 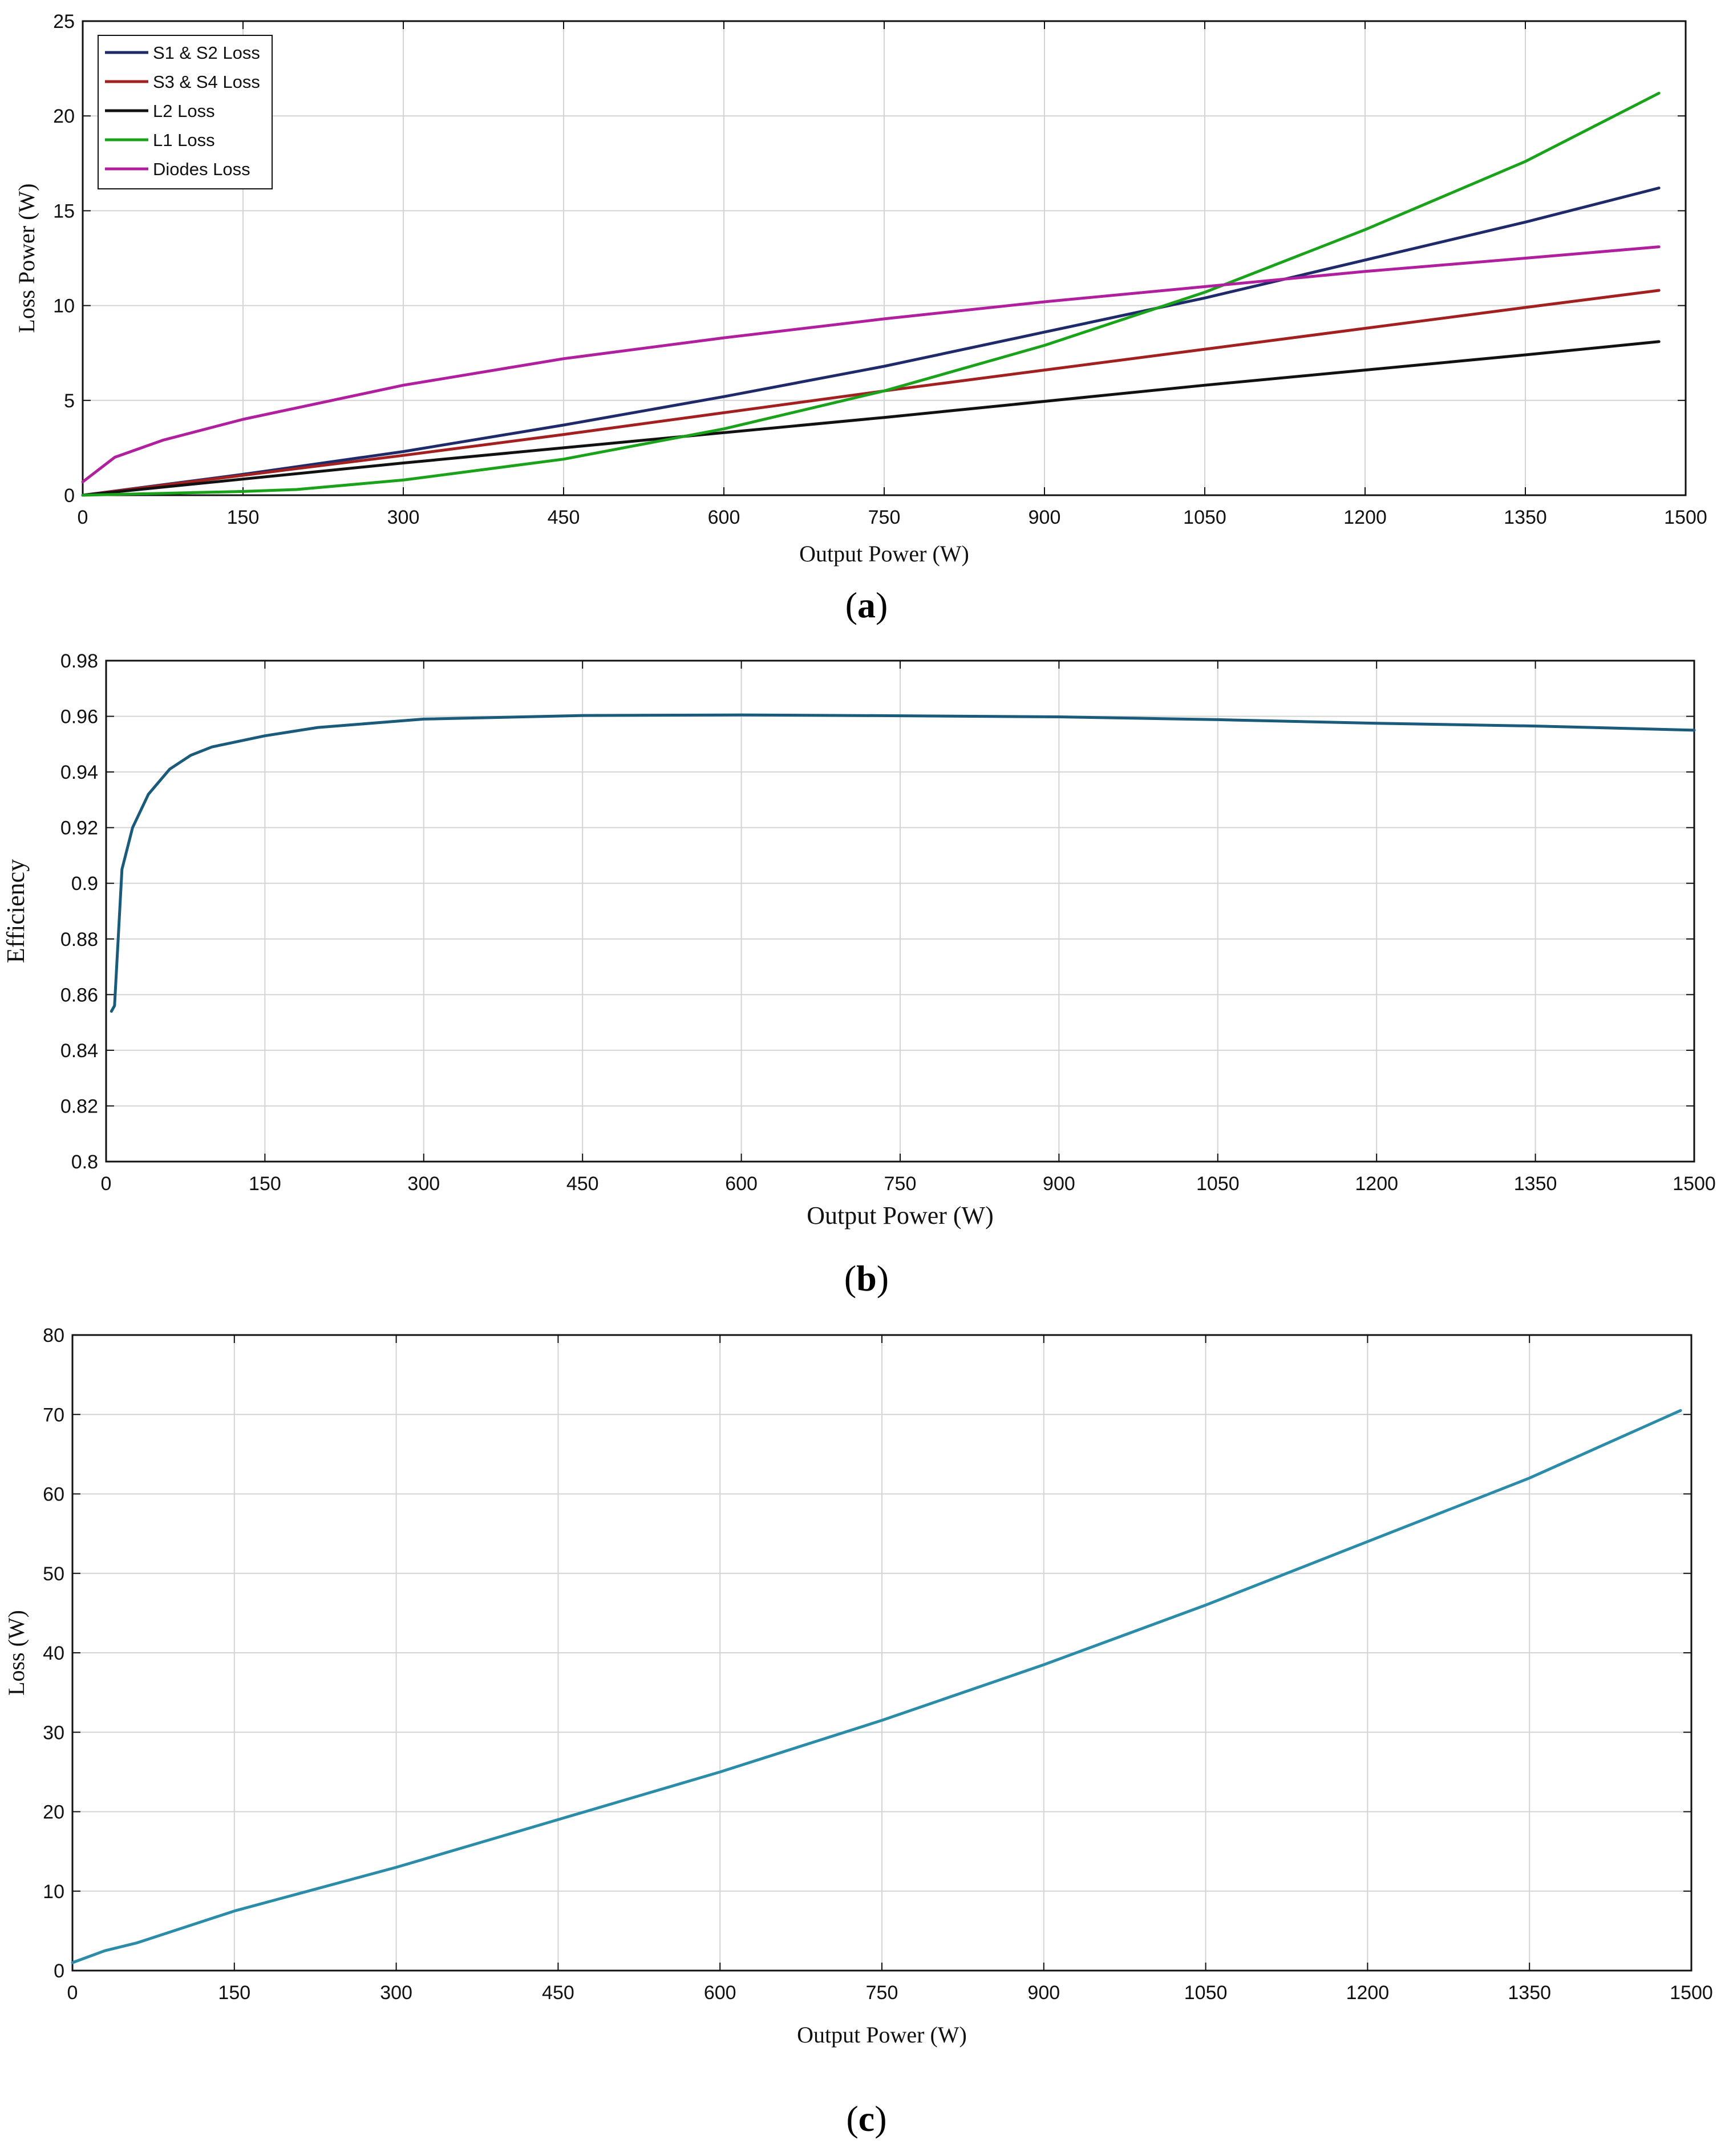 I want to click on y-axis-label: Loss (W), so click(x=16, y=1653).